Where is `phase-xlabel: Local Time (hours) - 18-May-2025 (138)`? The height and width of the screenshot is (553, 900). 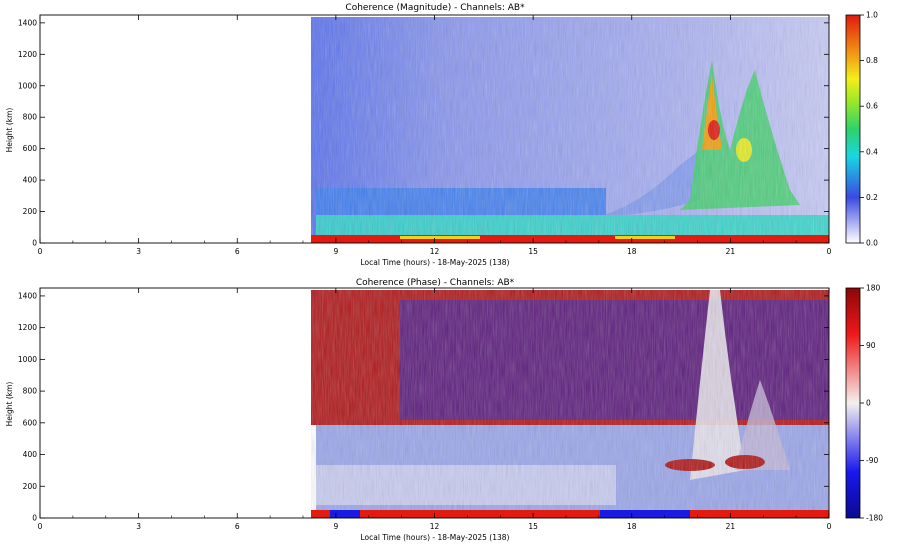
phase-xlabel: Local Time (hours) - 18-May-2025 (138) is located at coordinates (435, 537).